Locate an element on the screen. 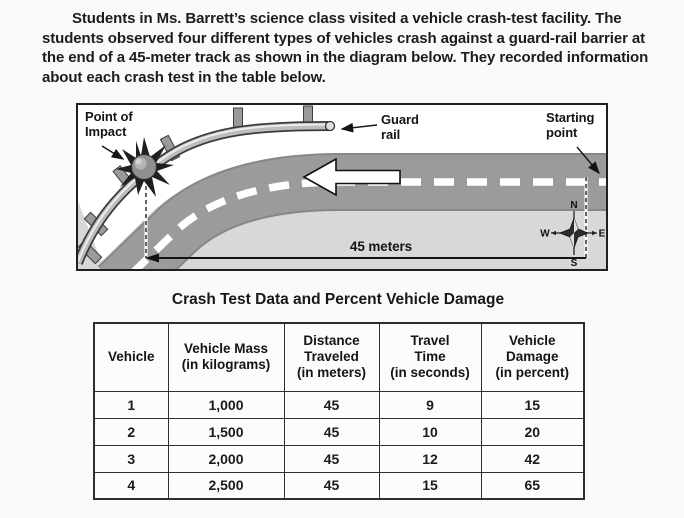  compass-icon: N S E W is located at coordinates (572, 234).